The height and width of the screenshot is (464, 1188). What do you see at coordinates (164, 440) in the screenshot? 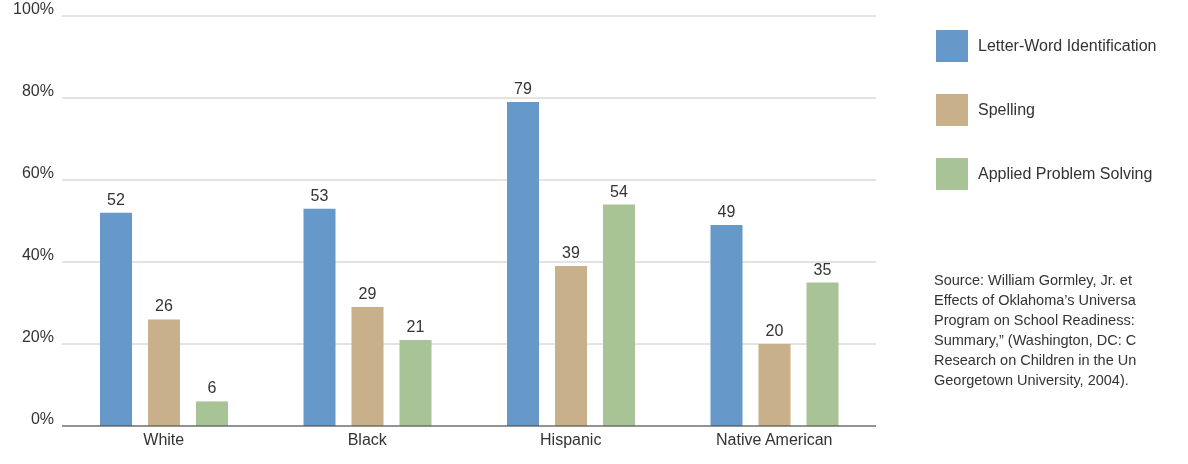
I see `x-tick-label: White` at bounding box center [164, 440].